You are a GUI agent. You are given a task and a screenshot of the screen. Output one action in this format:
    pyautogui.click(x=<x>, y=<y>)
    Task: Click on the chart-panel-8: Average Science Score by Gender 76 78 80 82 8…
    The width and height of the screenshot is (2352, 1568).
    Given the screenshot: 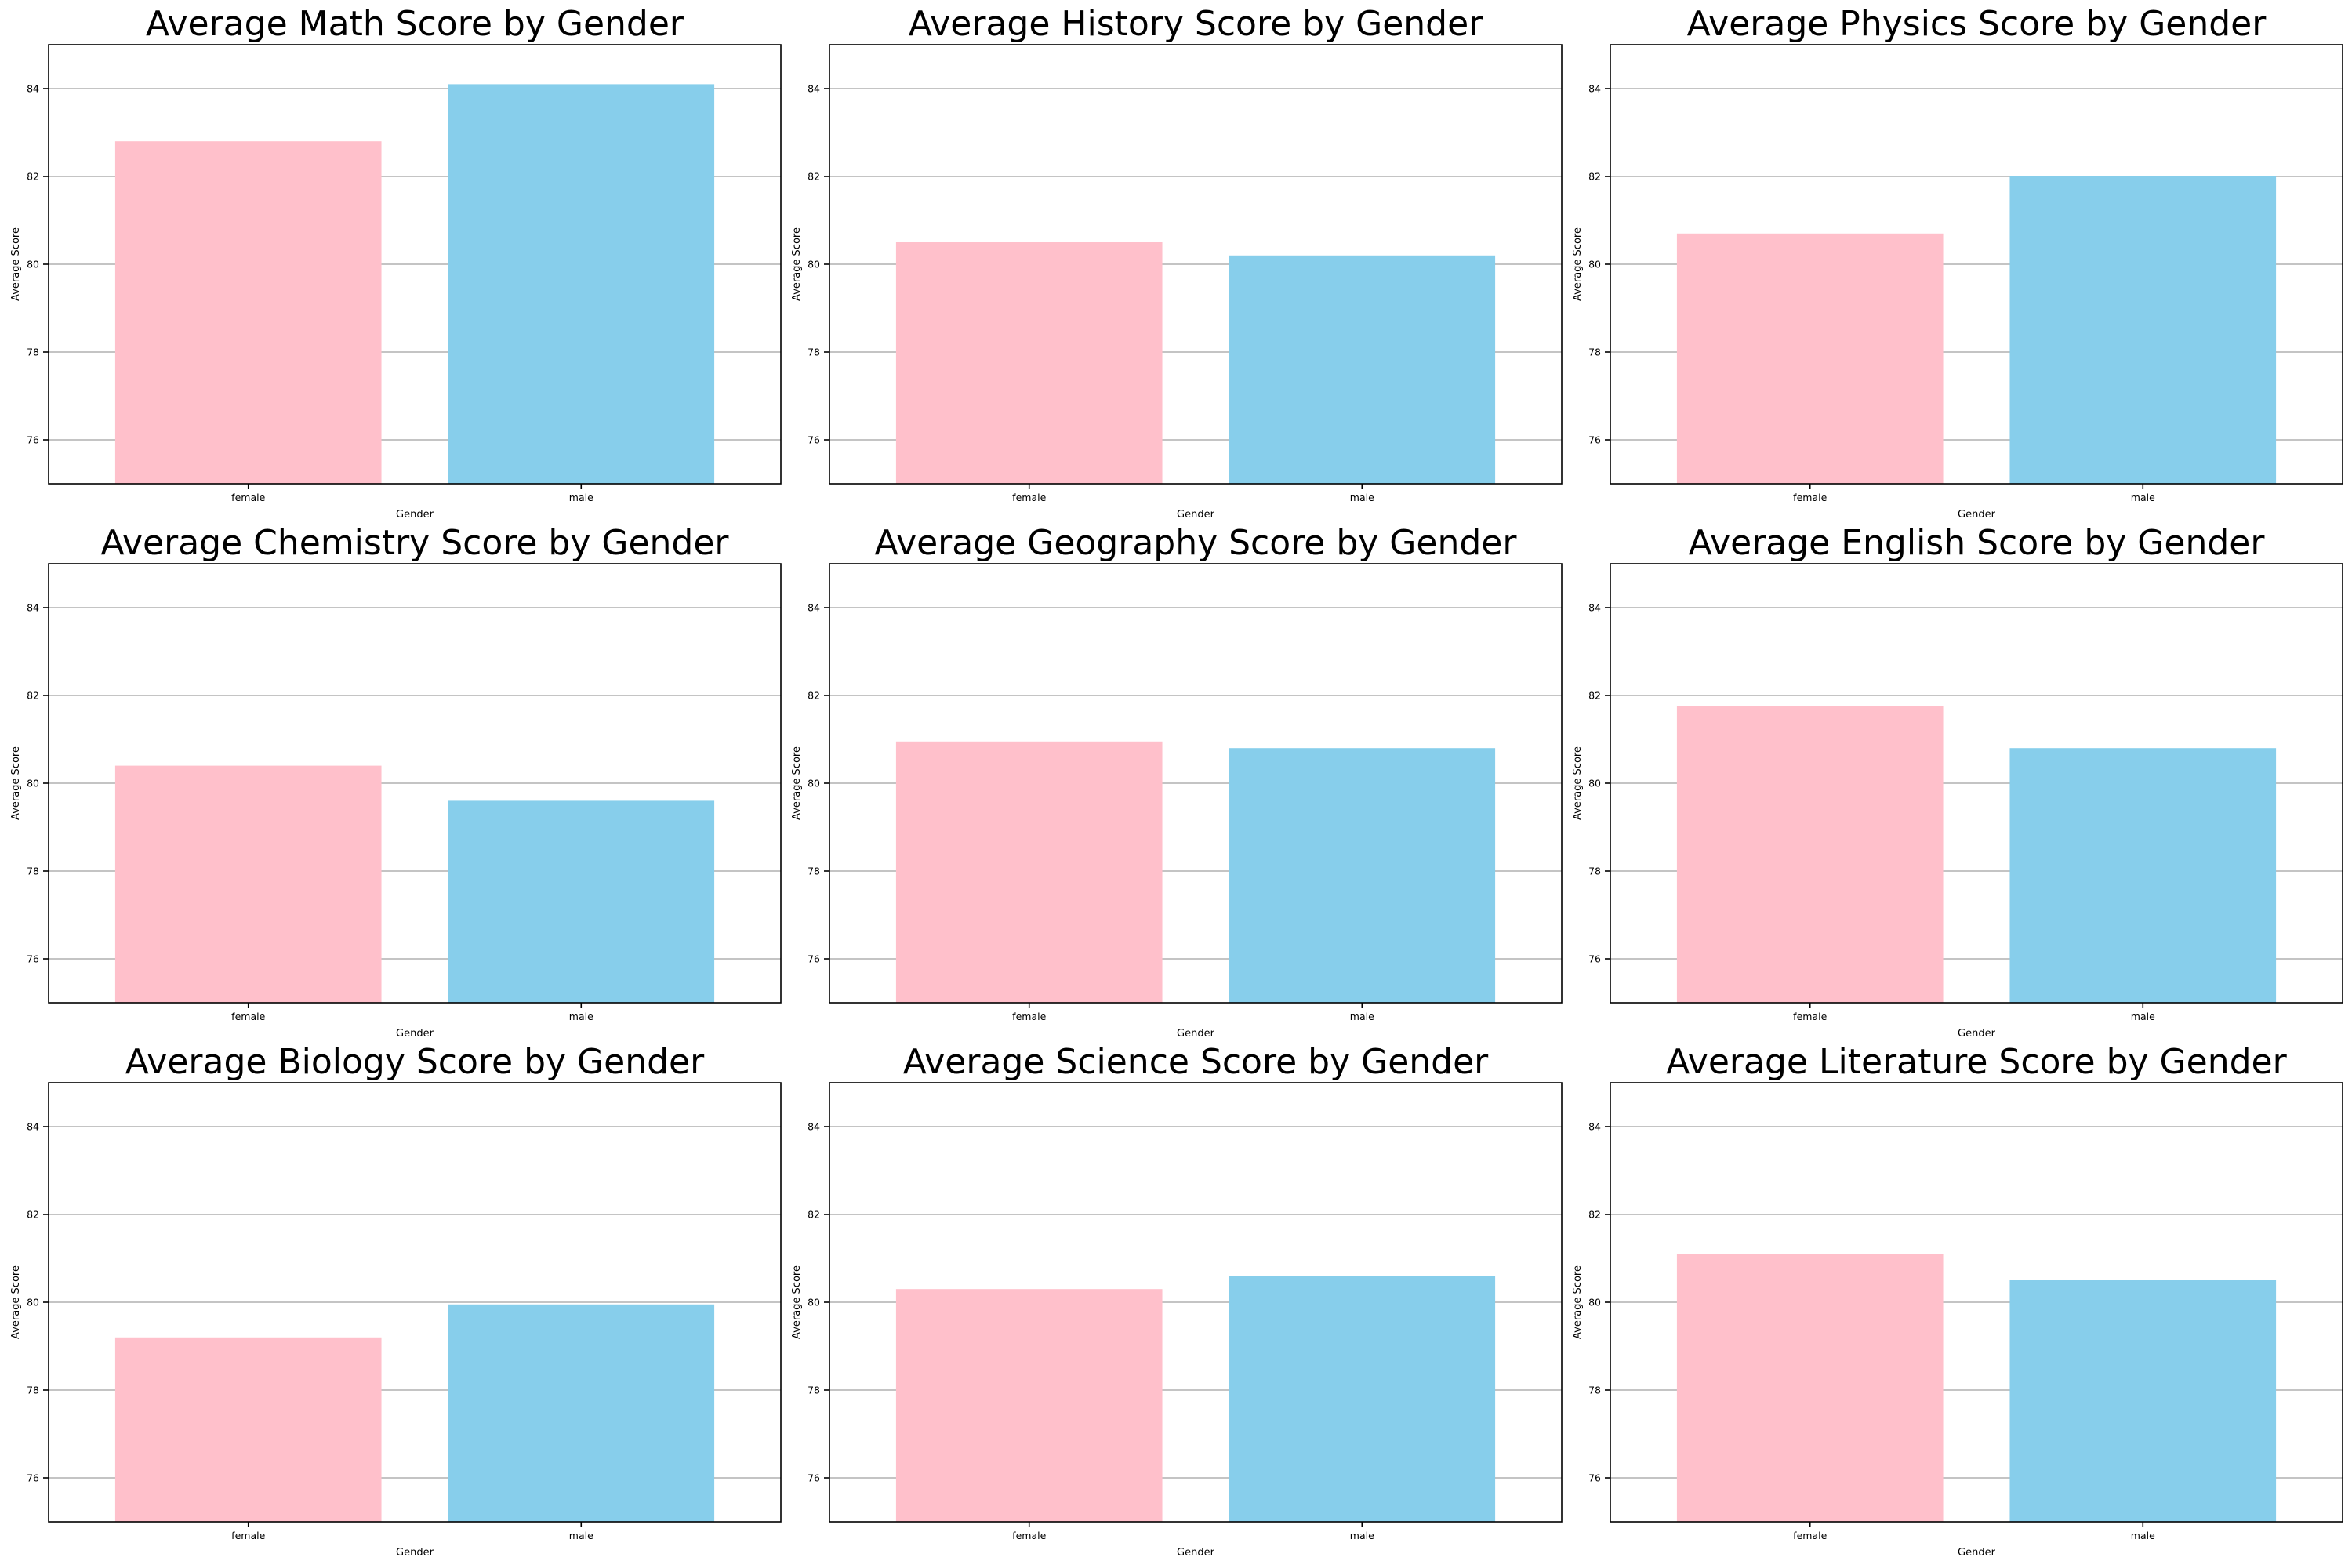 What is the action you would take?
    pyautogui.click(x=1177, y=1300)
    